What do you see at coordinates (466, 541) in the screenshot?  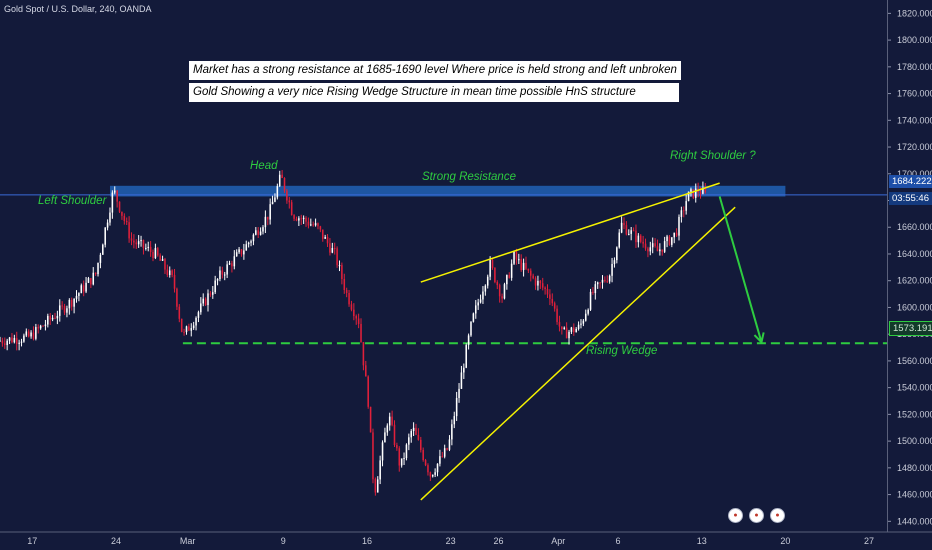 I see `time-axis-background` at bounding box center [466, 541].